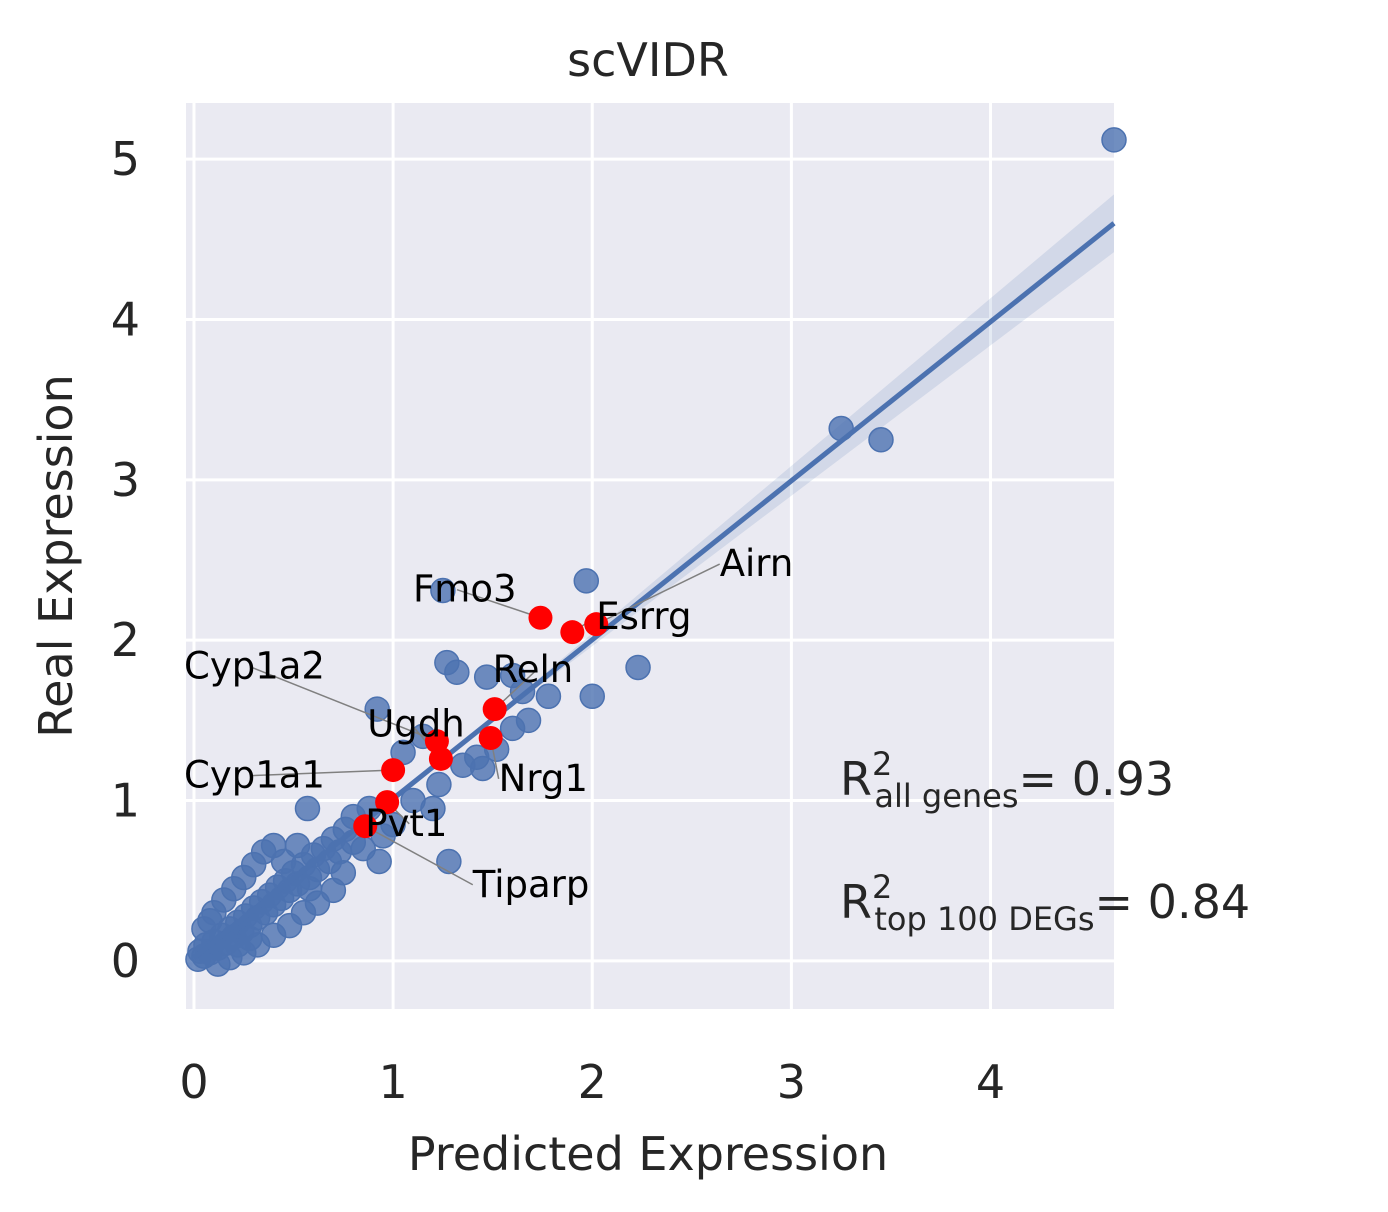 The image size is (1388, 1212). I want to click on x-tick-2: 2, so click(592, 1082).